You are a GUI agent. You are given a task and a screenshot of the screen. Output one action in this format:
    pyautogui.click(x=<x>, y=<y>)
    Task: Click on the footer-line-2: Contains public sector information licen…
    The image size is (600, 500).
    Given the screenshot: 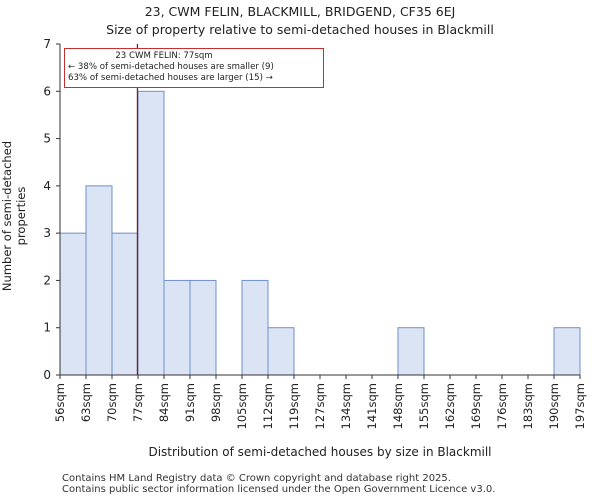 What is the action you would take?
    pyautogui.click(x=279, y=489)
    